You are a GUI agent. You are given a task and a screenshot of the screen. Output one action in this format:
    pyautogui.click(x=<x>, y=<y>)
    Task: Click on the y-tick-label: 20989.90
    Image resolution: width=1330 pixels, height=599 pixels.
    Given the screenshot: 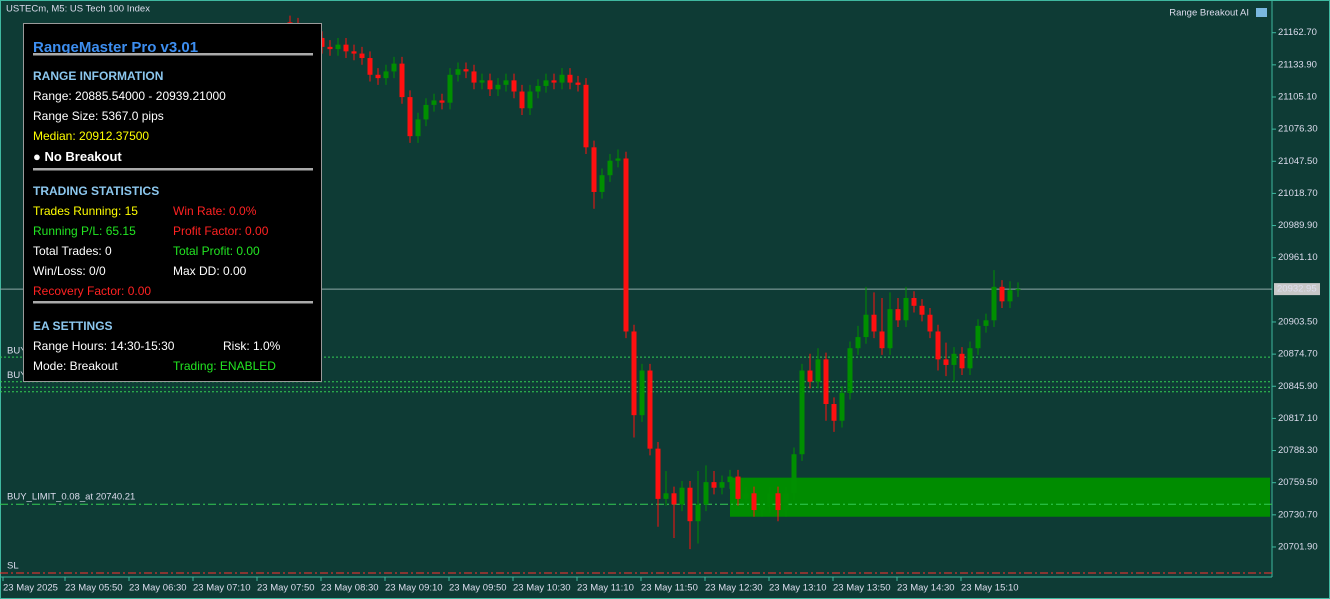 What is the action you would take?
    pyautogui.click(x=1298, y=225)
    